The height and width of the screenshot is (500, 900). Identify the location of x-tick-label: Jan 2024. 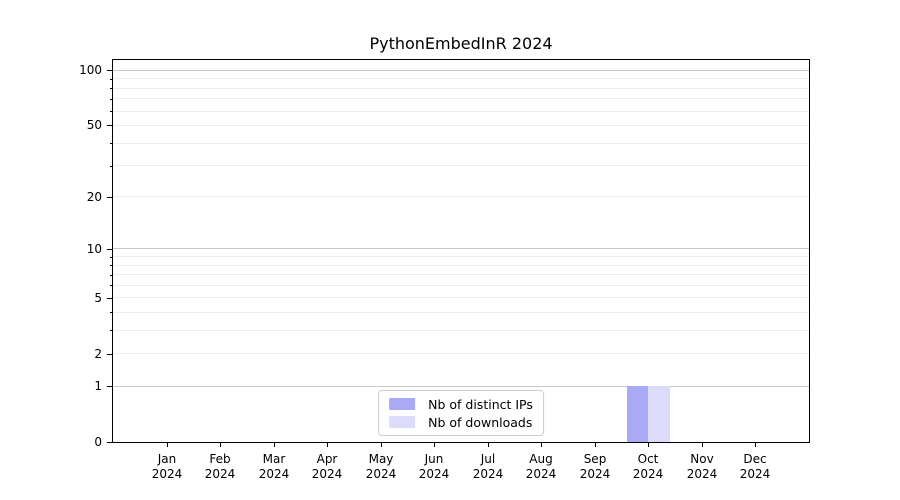
(167, 466).